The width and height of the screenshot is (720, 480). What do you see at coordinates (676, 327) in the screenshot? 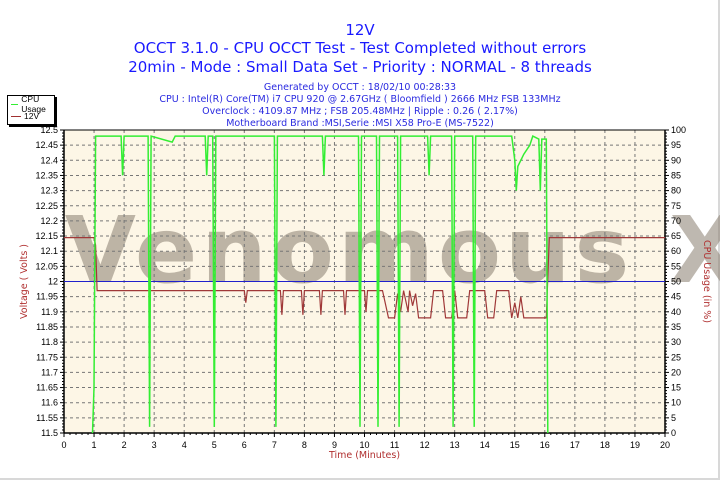
I see `y-tick-label-right: 35` at bounding box center [676, 327].